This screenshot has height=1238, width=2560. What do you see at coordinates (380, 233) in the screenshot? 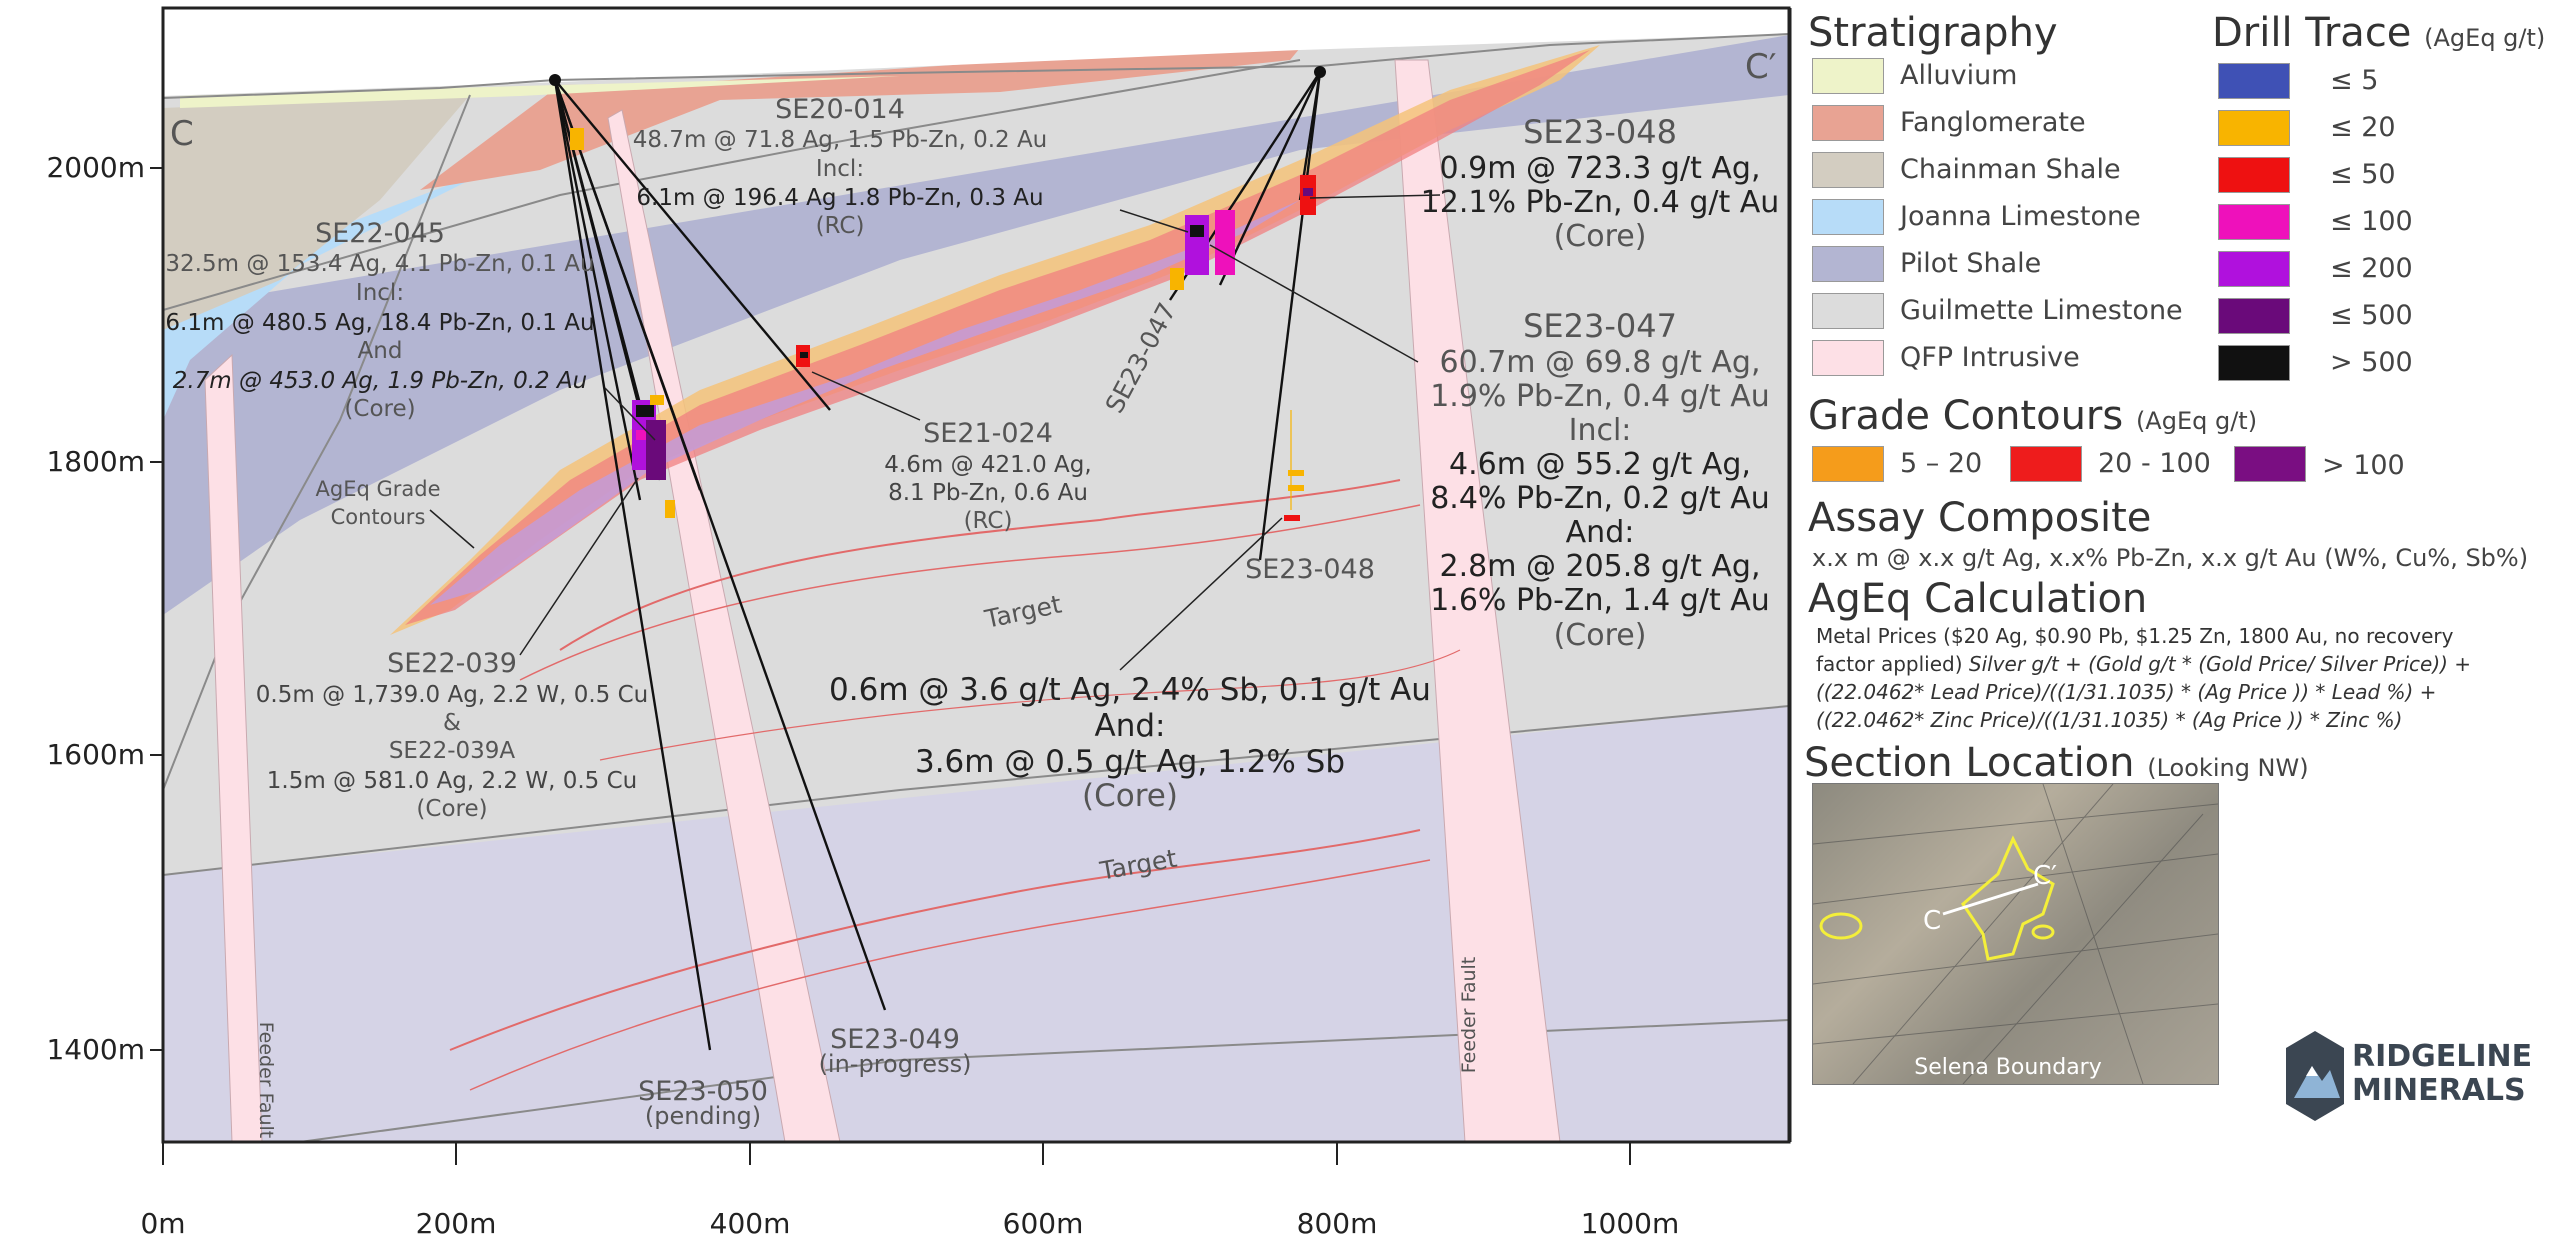
I see `hole-name: SE22-045` at bounding box center [380, 233].